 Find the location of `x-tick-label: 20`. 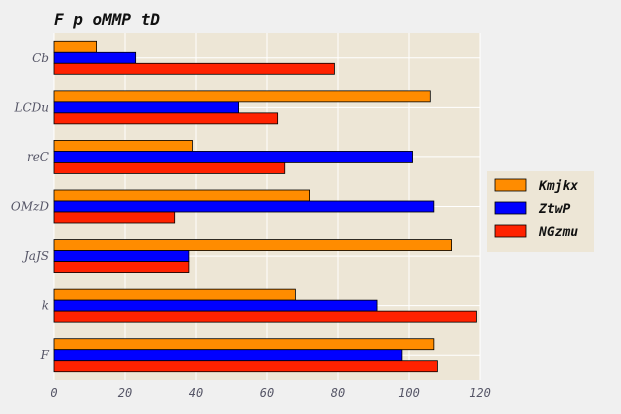

x-tick-label: 20 is located at coordinates (125, 393).